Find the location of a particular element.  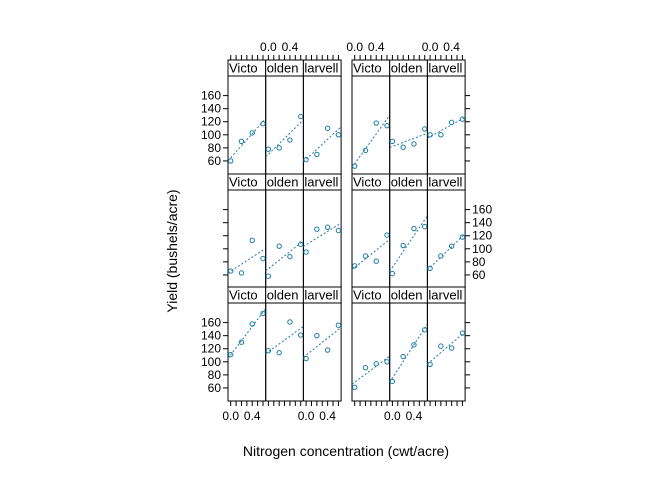

panel: olden is located at coordinates (408, 115).